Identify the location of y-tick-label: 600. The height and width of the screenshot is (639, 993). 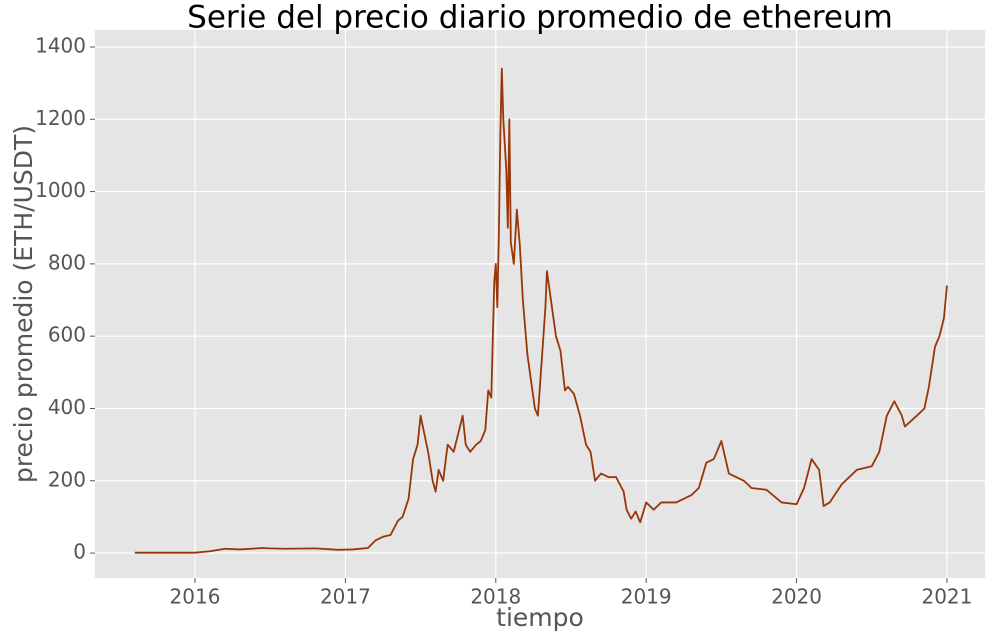
(67, 335).